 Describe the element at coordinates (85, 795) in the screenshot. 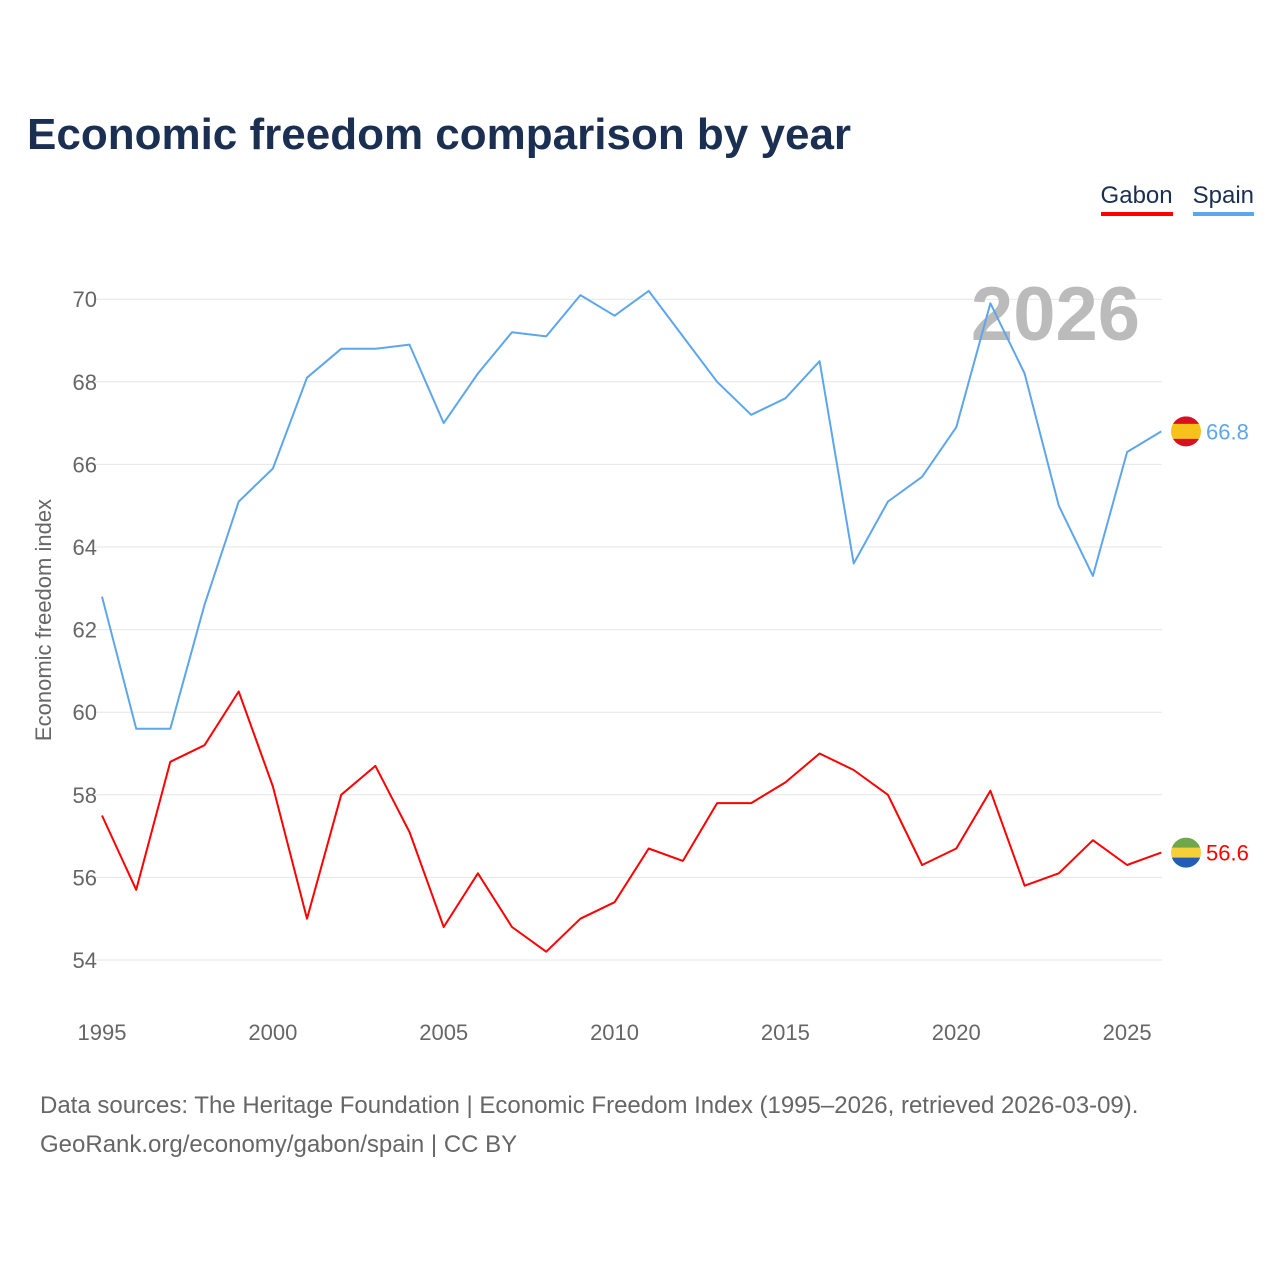

I see `y-tick-label: 58` at that location.